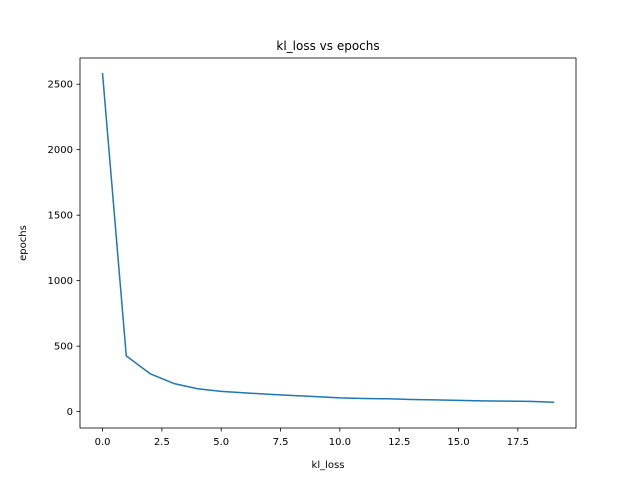 The image size is (640, 480). I want to click on x-tick-label: 10.0, so click(340, 442).